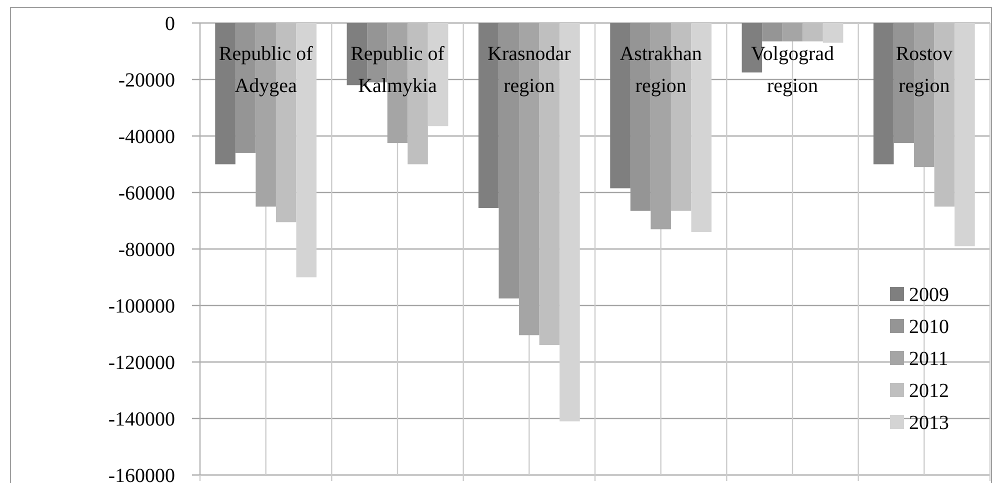 The image size is (995, 483). I want to click on y-tick-label: 0, so click(170, 24).